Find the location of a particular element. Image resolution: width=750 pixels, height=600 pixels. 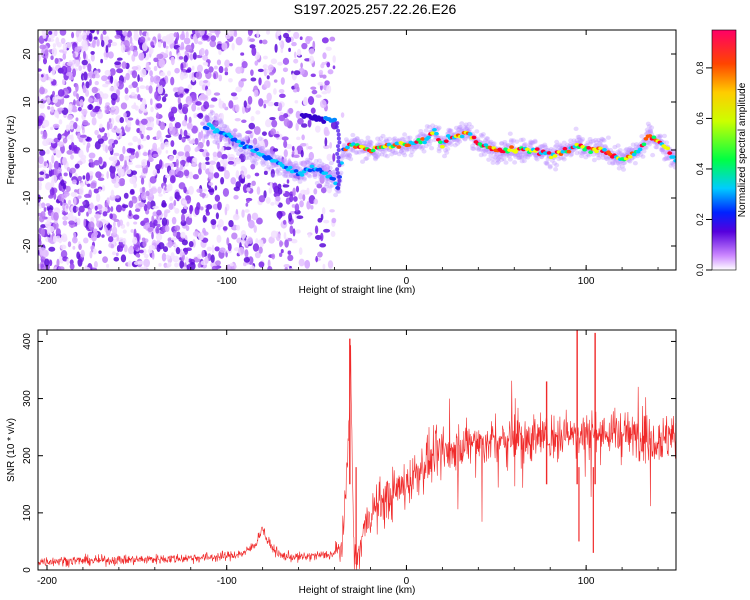

colorbar-tick-label: 0.6 is located at coordinates (700, 118).